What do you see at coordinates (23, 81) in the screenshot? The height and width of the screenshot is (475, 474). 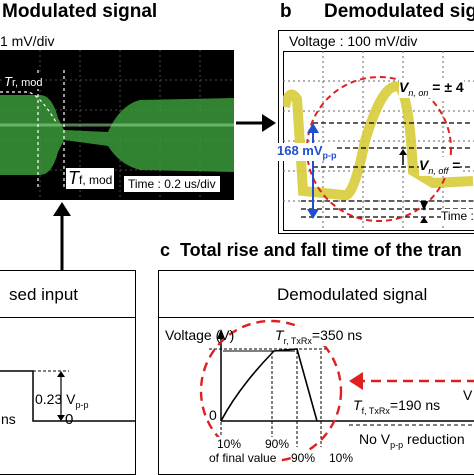 I see `rise-time-label: Tr, mod` at bounding box center [23, 81].